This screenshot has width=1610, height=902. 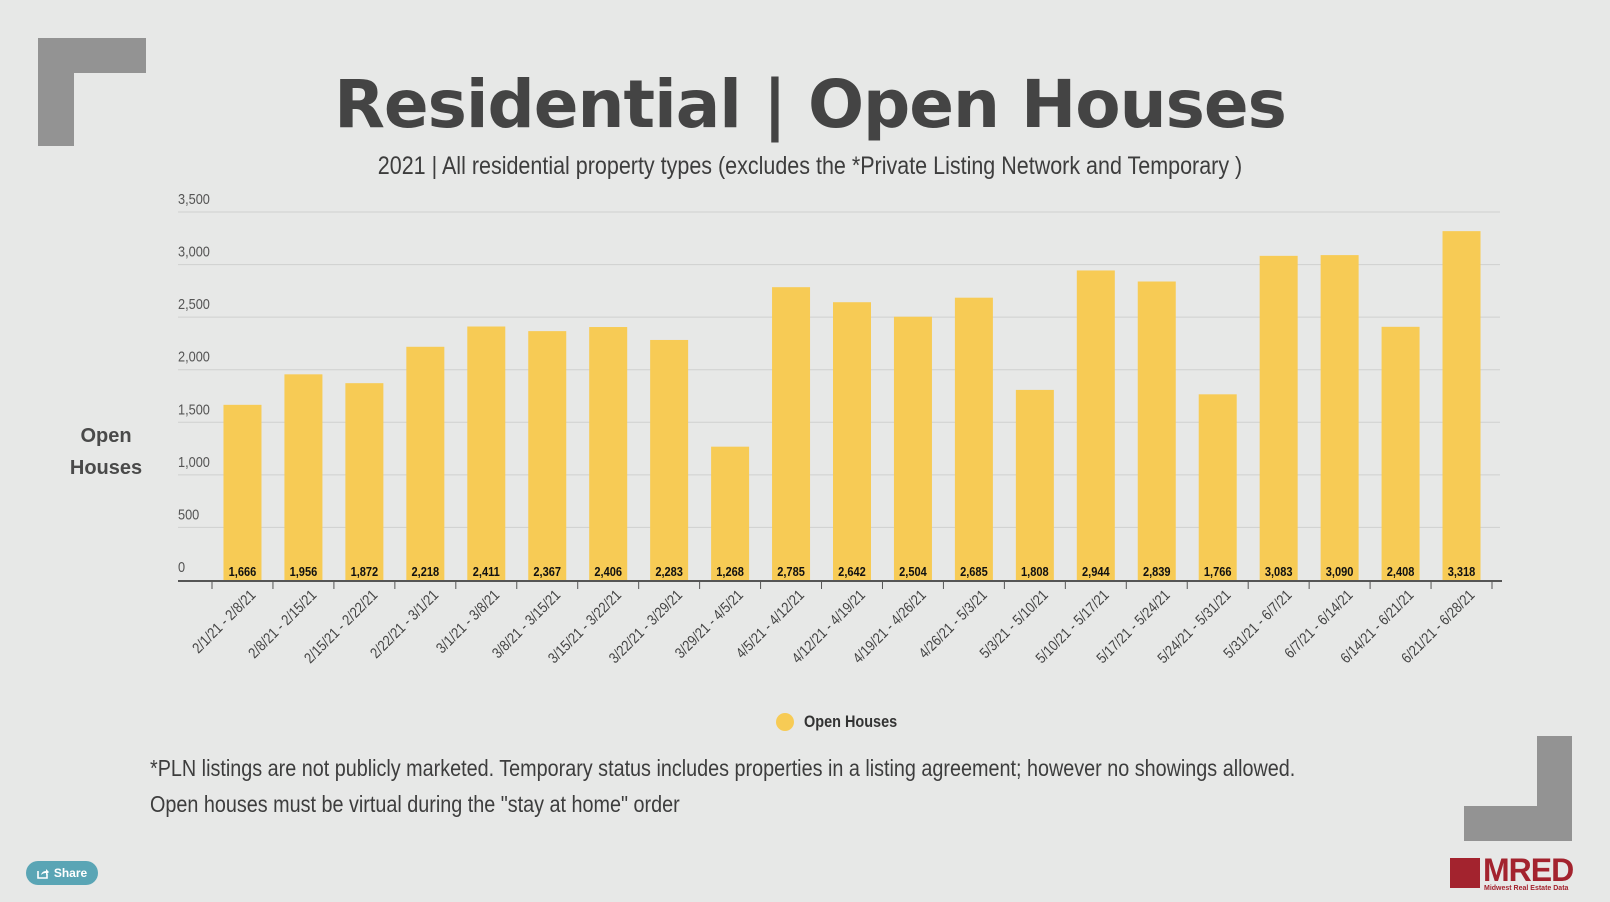 I want to click on data-label: 2,785, so click(x=791, y=571).